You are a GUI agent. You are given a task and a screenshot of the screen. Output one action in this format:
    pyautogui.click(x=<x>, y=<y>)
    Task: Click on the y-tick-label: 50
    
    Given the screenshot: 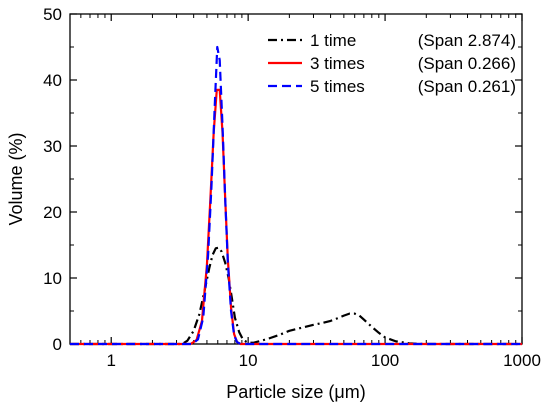 What is the action you would take?
    pyautogui.click(x=52, y=14)
    